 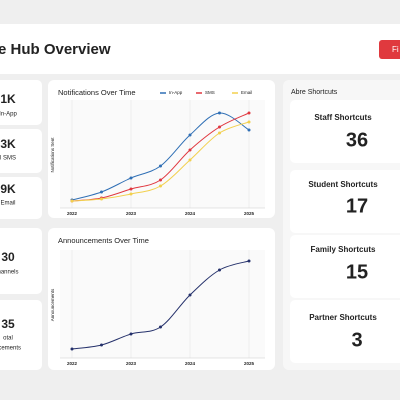 What do you see at coordinates (357, 272) in the screenshot?
I see `shortcut-value: 15` at bounding box center [357, 272].